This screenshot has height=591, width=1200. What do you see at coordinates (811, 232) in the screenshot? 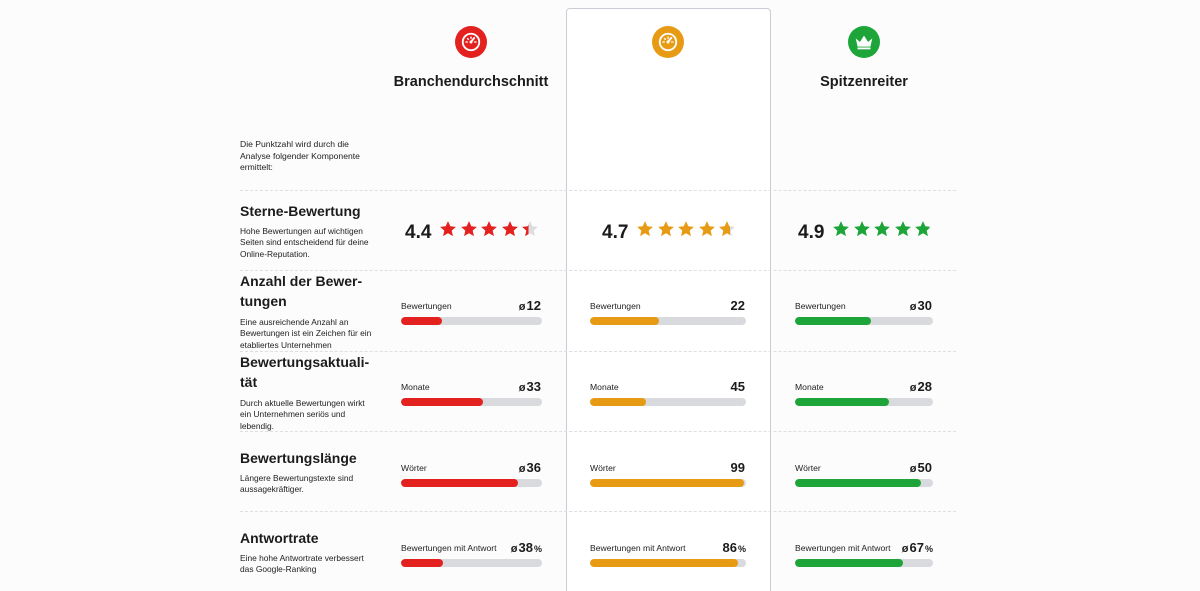
I see `rating-score: 4.9` at bounding box center [811, 232].